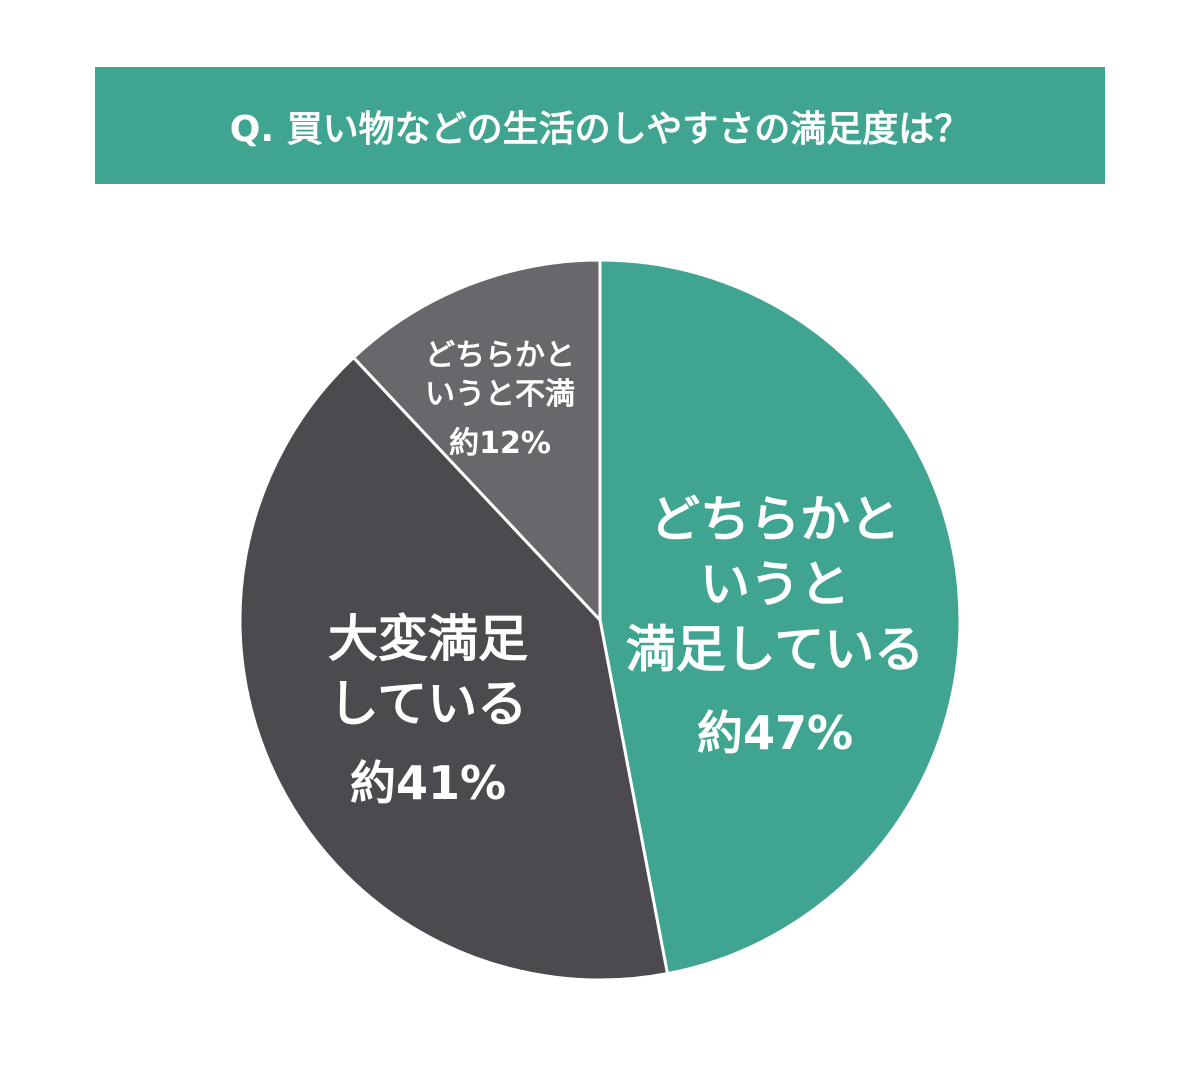 This screenshot has height=1080, width=1200. What do you see at coordinates (428, 783) in the screenshot?
I see `value-label: 約41%` at bounding box center [428, 783].